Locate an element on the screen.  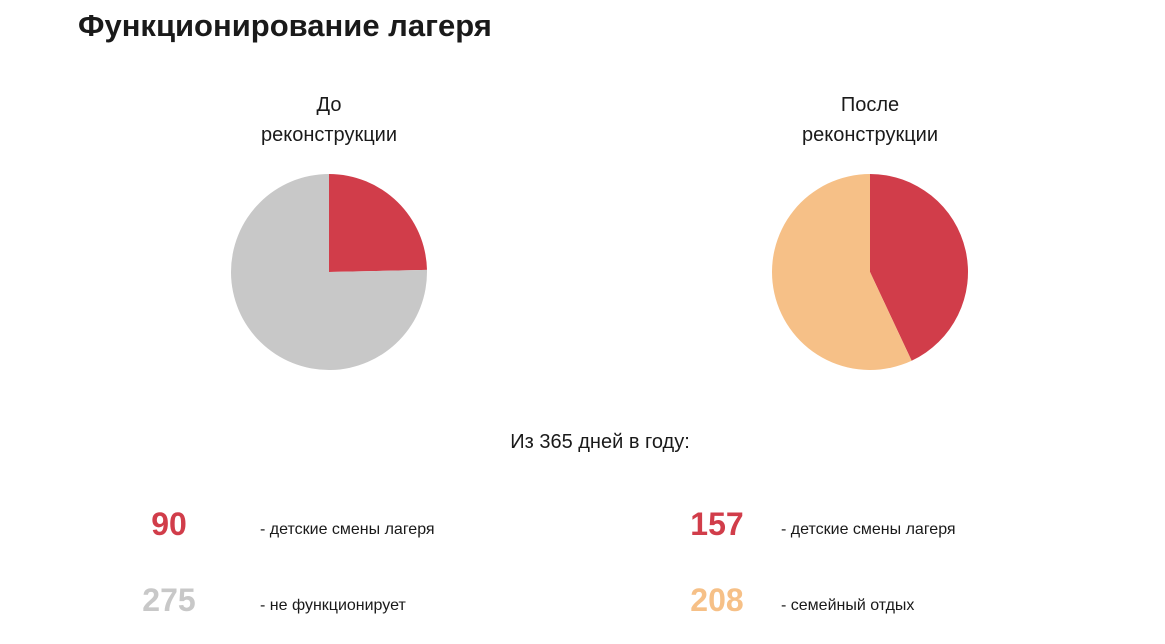
pie-before-title-line-1: До is located at coordinates (329, 105).